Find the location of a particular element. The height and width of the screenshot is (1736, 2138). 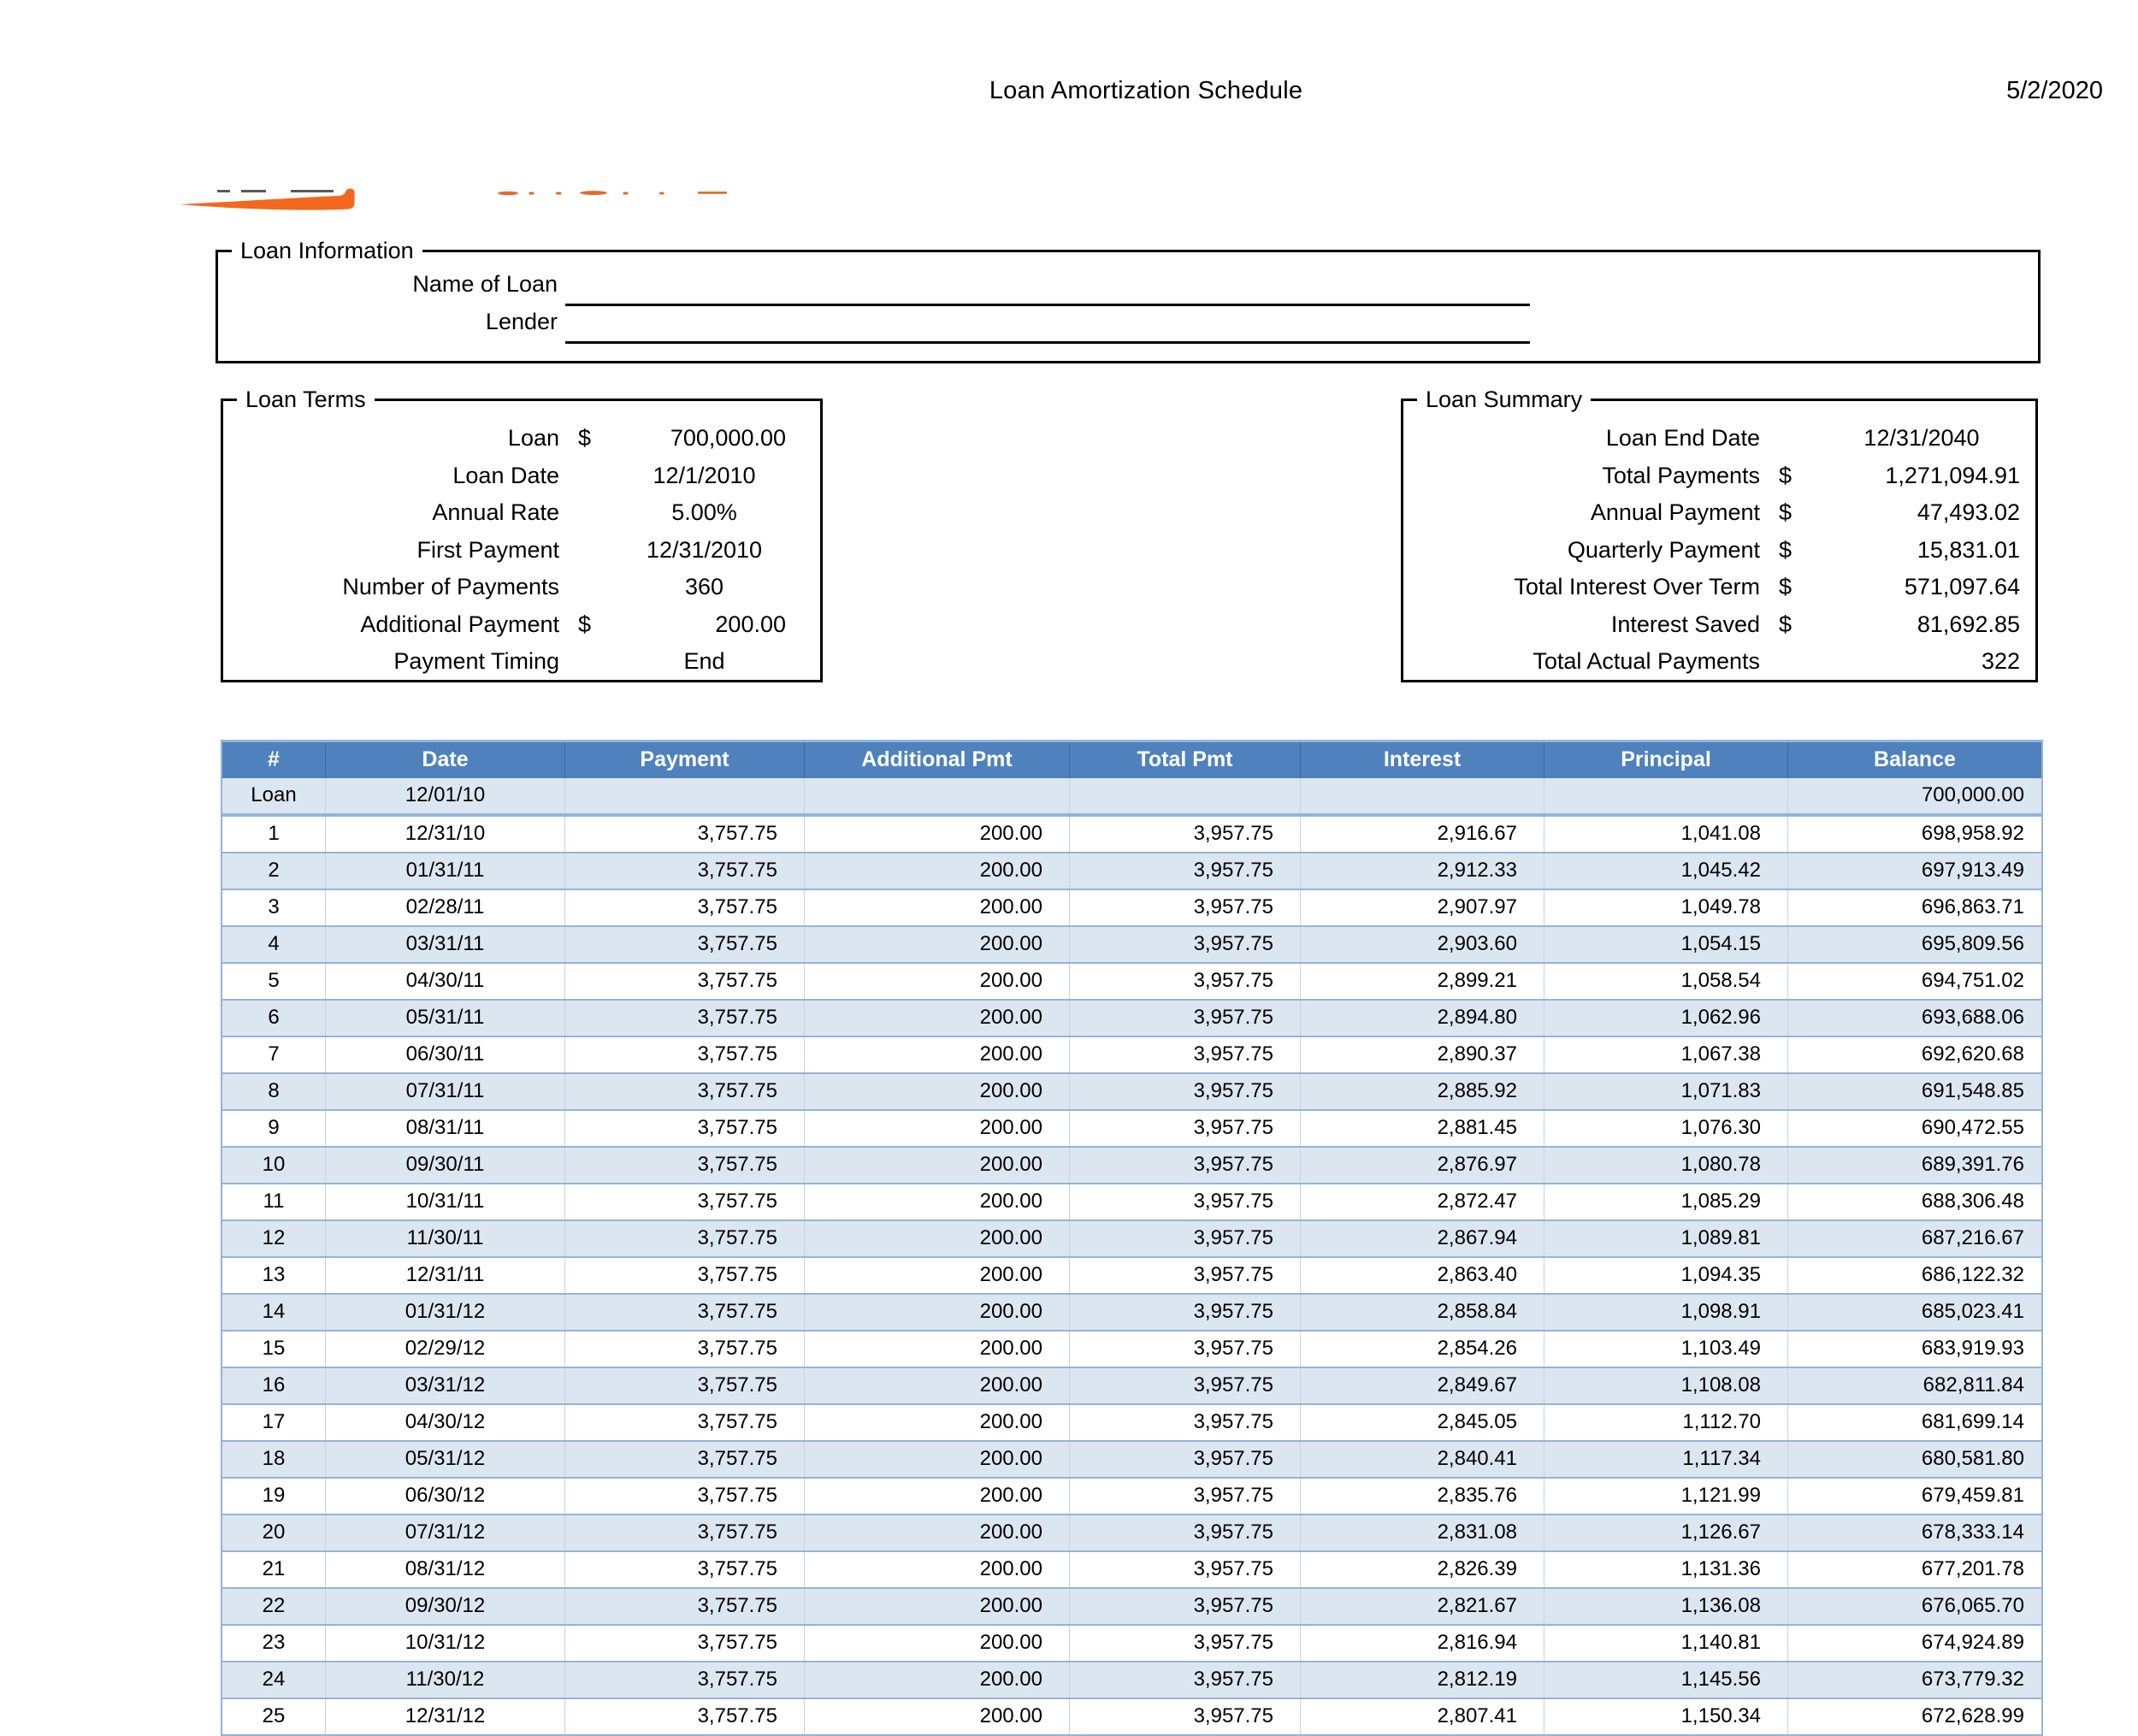

cell-num: 1 is located at coordinates (274, 834).